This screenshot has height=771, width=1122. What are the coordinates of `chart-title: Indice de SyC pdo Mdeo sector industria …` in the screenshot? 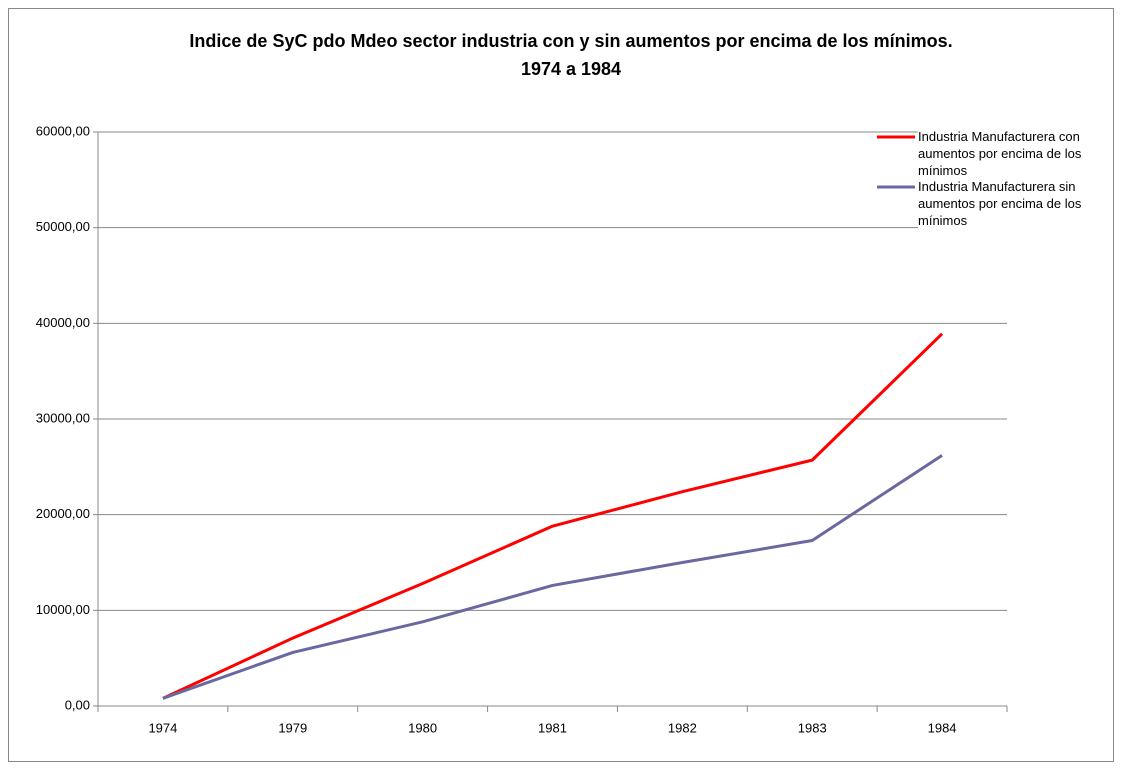 It's located at (570, 41).